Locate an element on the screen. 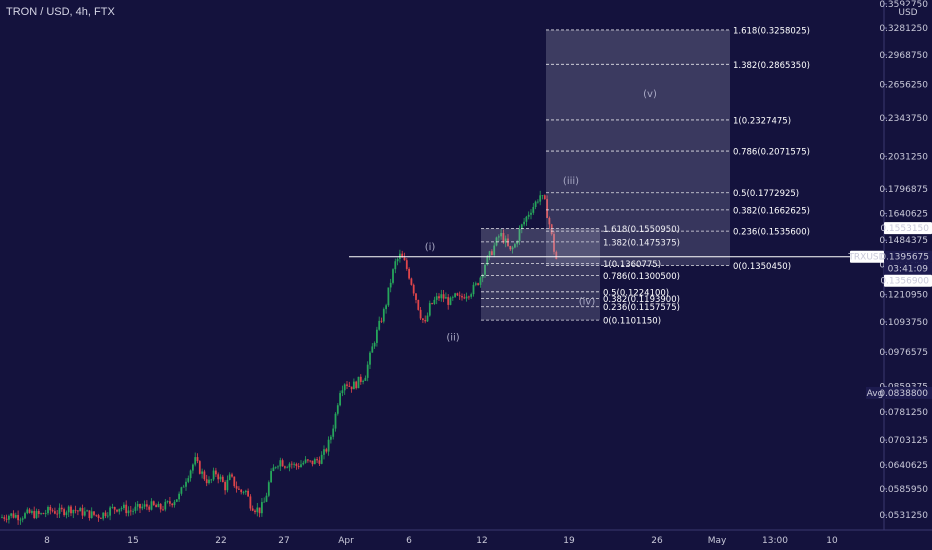 The width and height of the screenshot is (932, 550). price-axis-label: 0.0976575 is located at coordinates (903, 353).